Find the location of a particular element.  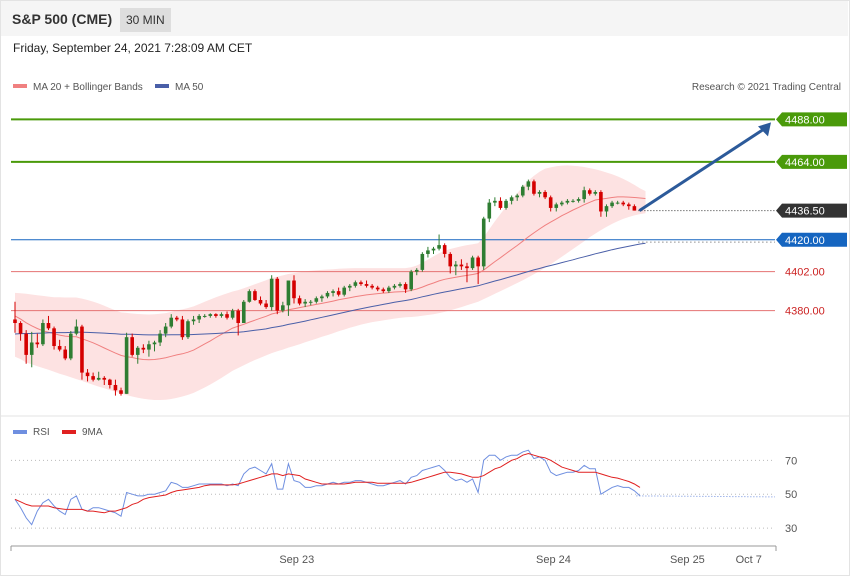

level-resistance-label: 4464.00 is located at coordinates (805, 163).